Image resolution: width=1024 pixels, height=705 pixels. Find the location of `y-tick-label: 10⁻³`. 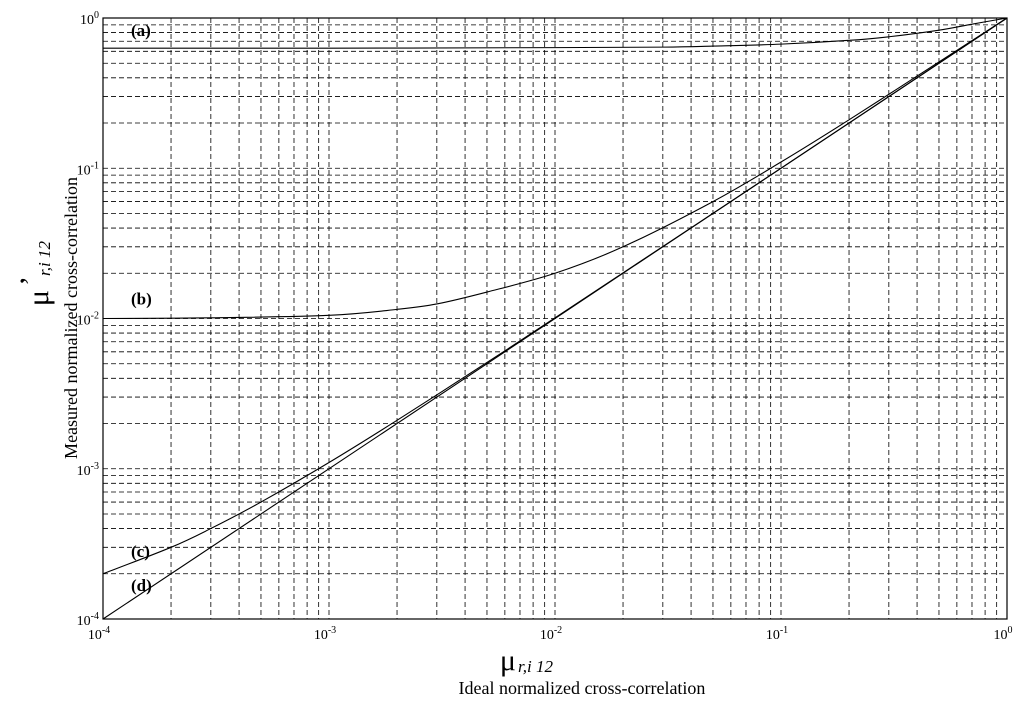

y-tick-label: 10⁻³ is located at coordinates (88, 470).